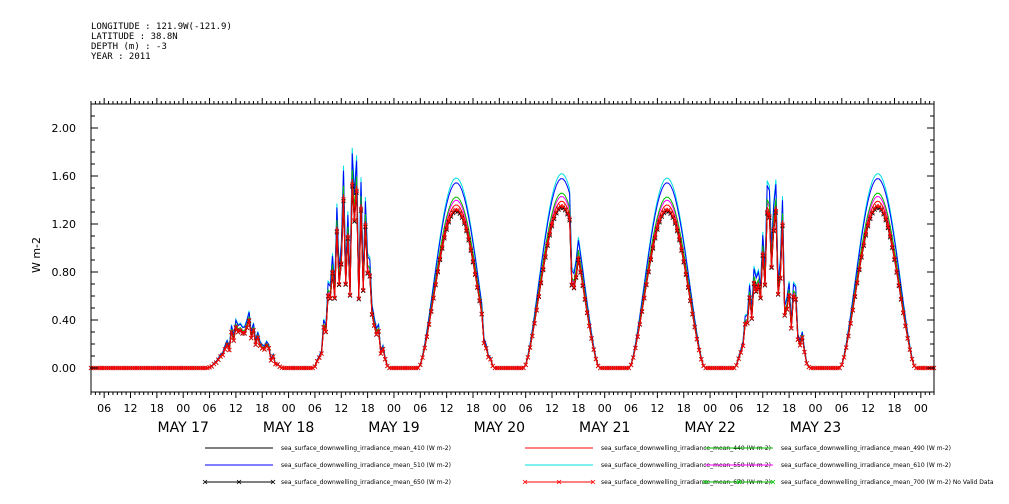 The image size is (1009, 504). Describe the element at coordinates (36, 255) in the screenshot. I see `y-axis-label: W m-2` at that location.